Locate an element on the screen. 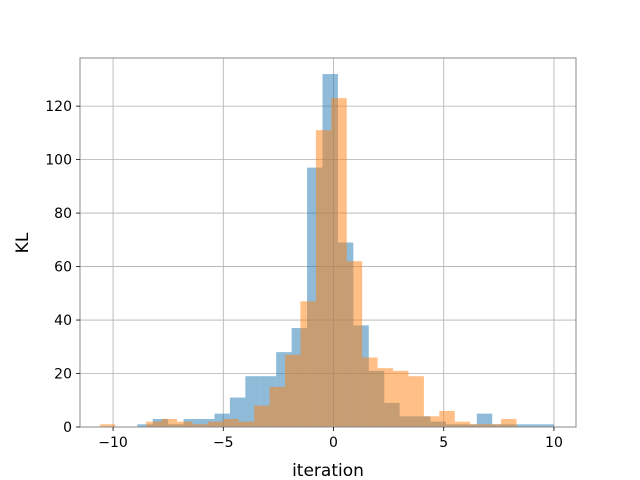 The image size is (640, 480). y-tick-label: 120 is located at coordinates (58, 107).